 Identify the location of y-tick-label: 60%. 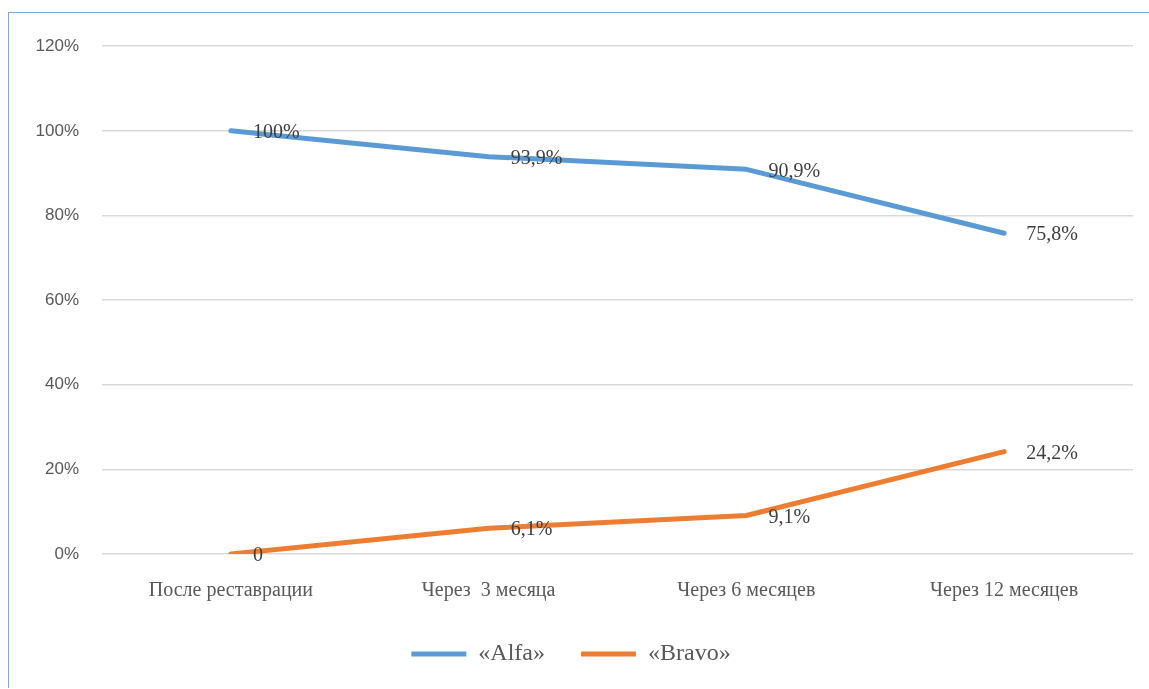
(61, 299).